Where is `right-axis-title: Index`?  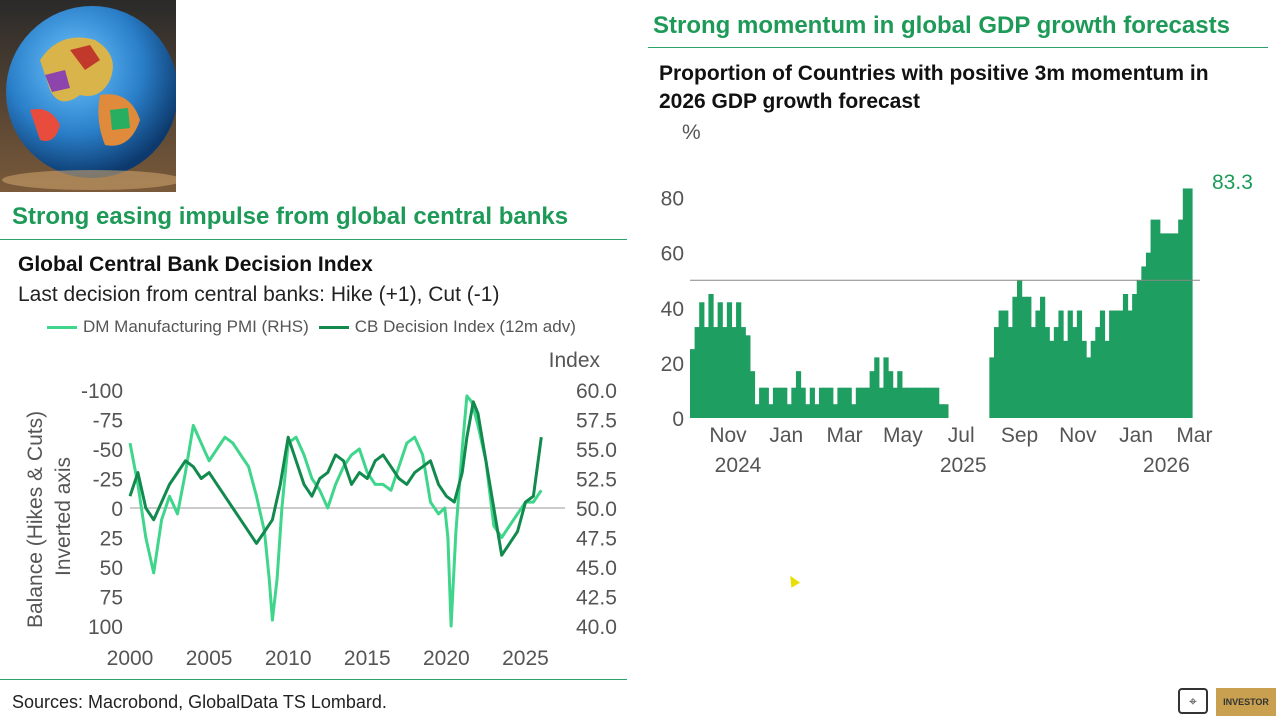 right-axis-title: Index is located at coordinates (575, 360).